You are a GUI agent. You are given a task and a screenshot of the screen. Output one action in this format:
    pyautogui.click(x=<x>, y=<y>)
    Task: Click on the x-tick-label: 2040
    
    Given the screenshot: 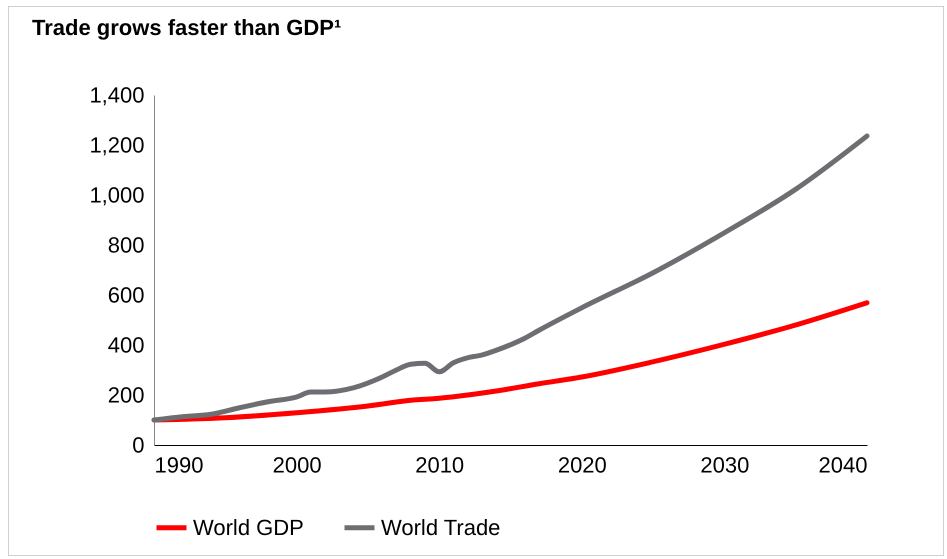 What is the action you would take?
    pyautogui.click(x=843, y=465)
    